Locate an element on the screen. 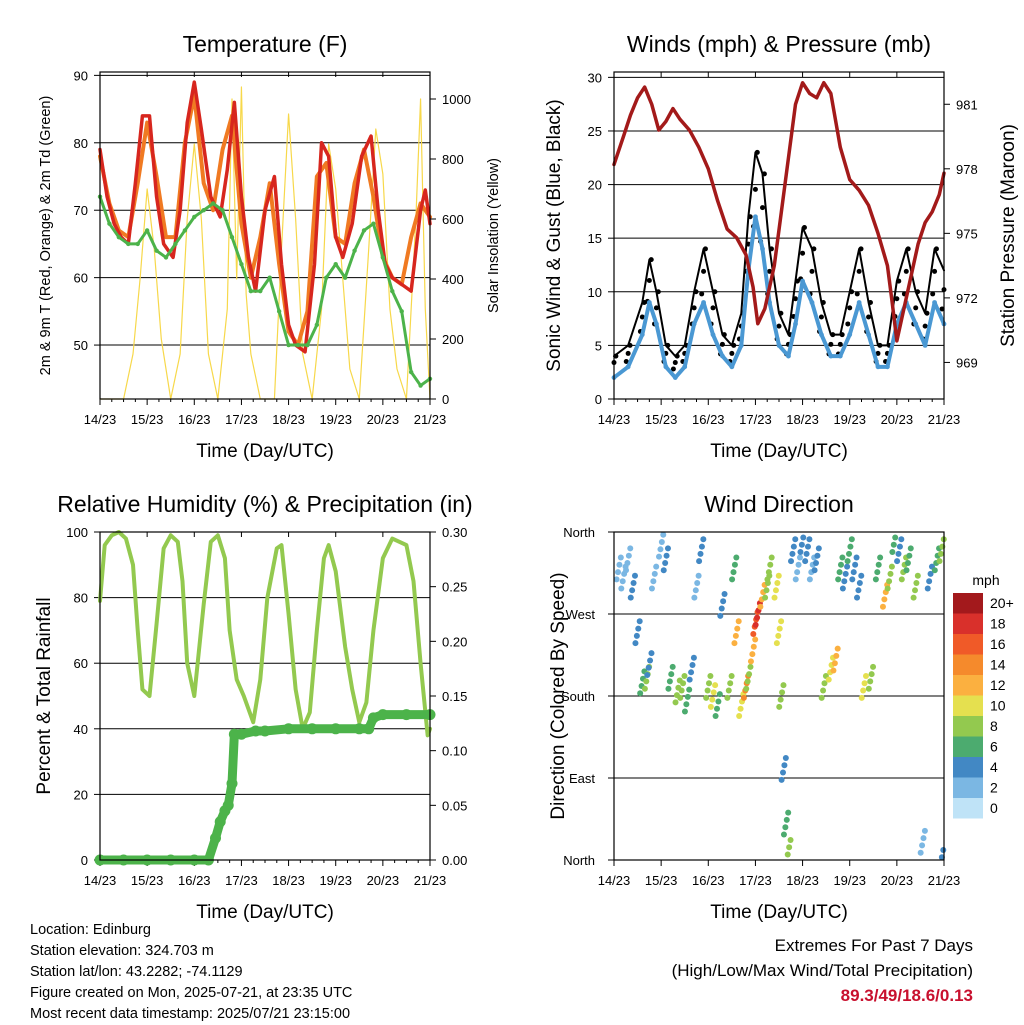 This screenshot has width=1024, height=1025. winds-xtick-label: 15/23 is located at coordinates (661, 419).